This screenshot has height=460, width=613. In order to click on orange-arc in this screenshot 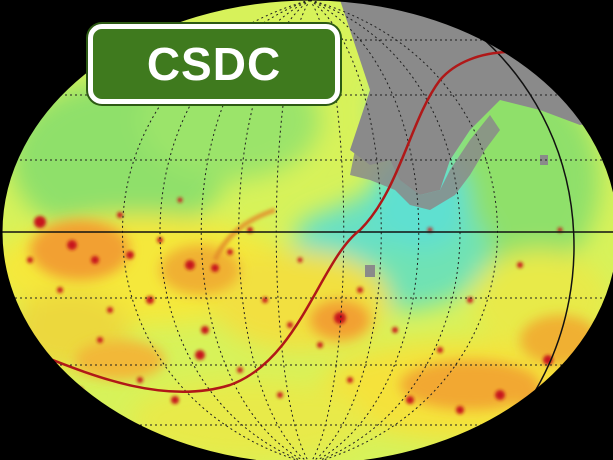, I will do `click(244, 234)`.